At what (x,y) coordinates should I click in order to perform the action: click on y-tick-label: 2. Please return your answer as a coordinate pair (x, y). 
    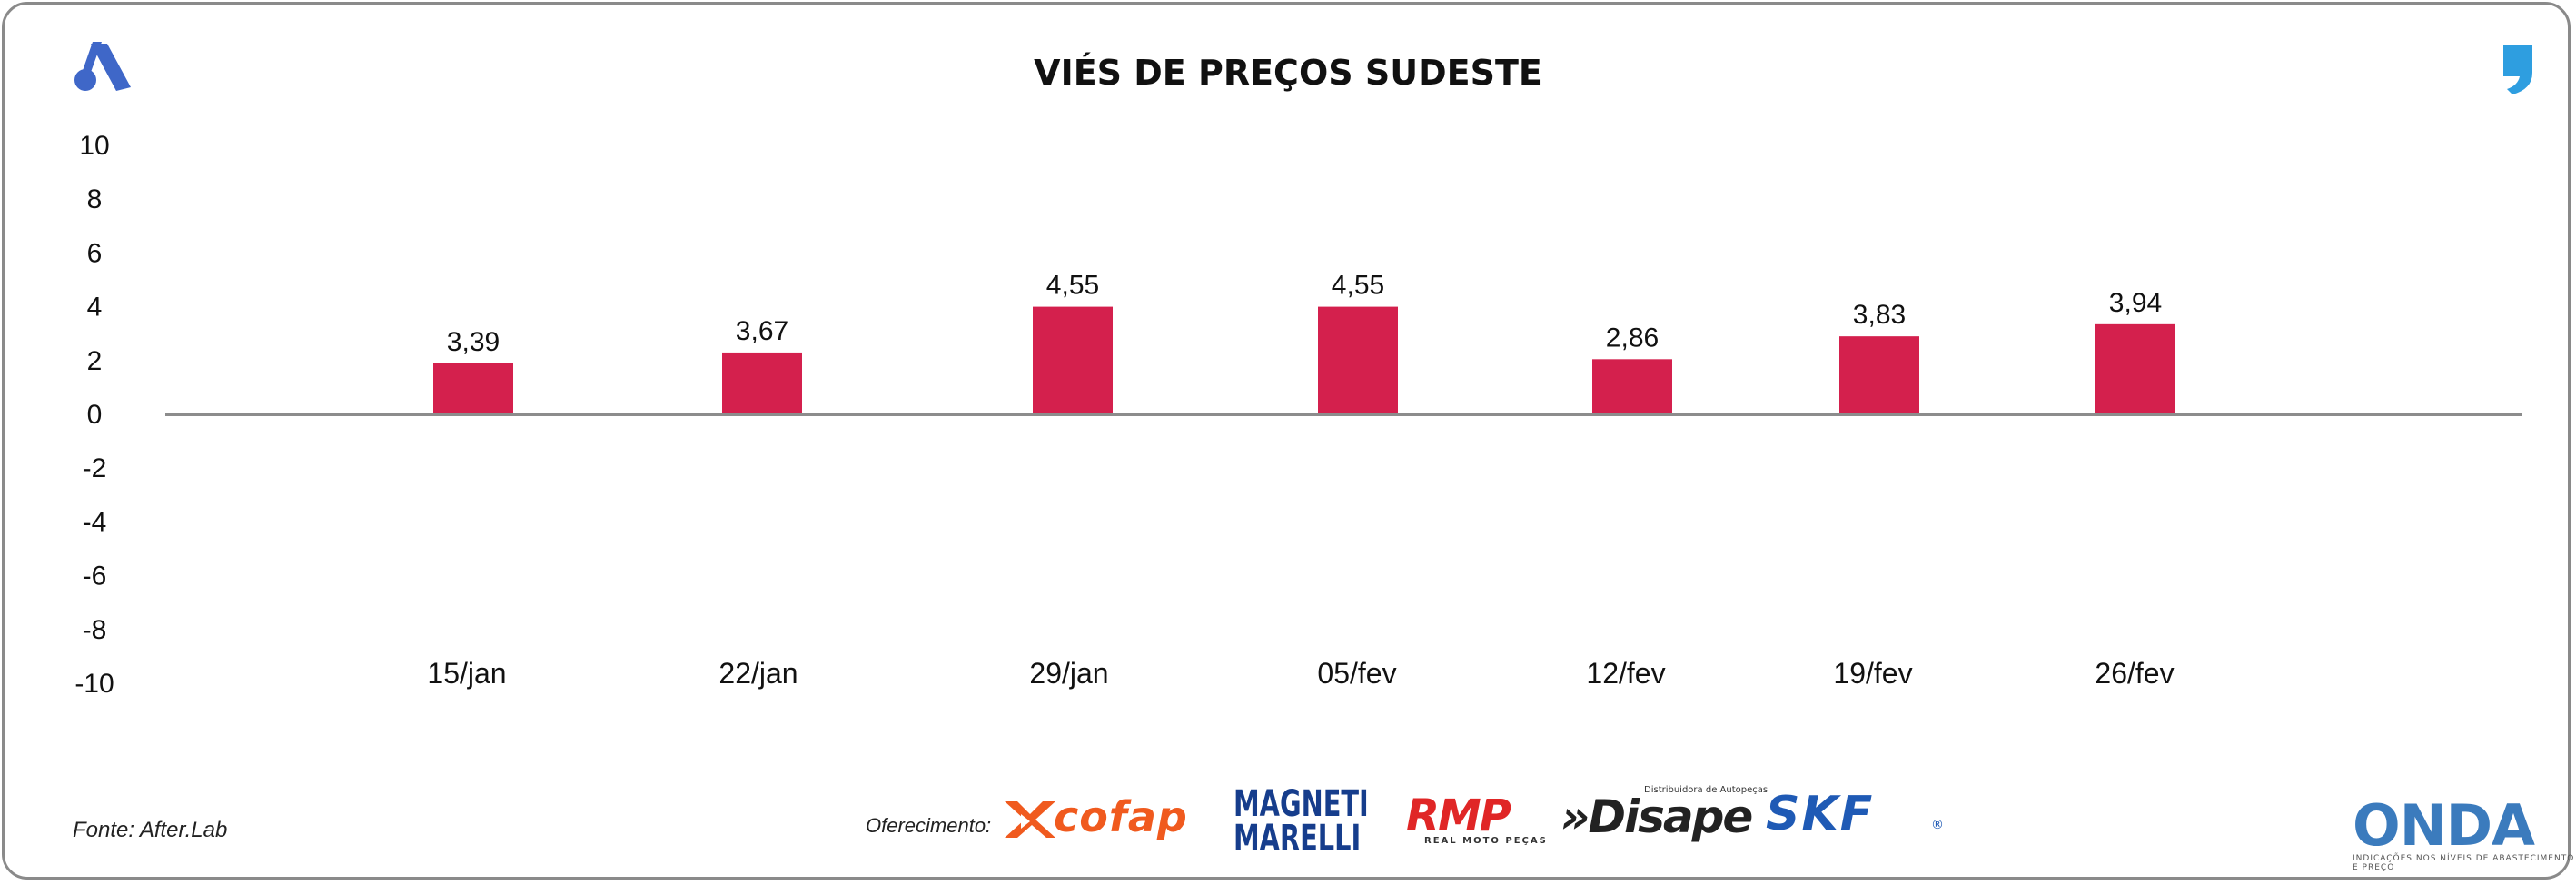
    Looking at the image, I should click on (95, 361).